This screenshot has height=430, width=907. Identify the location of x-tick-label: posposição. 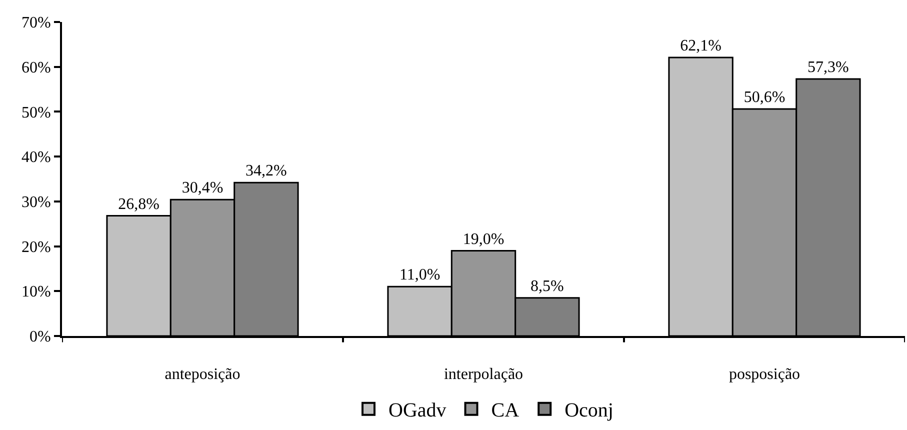
(764, 375).